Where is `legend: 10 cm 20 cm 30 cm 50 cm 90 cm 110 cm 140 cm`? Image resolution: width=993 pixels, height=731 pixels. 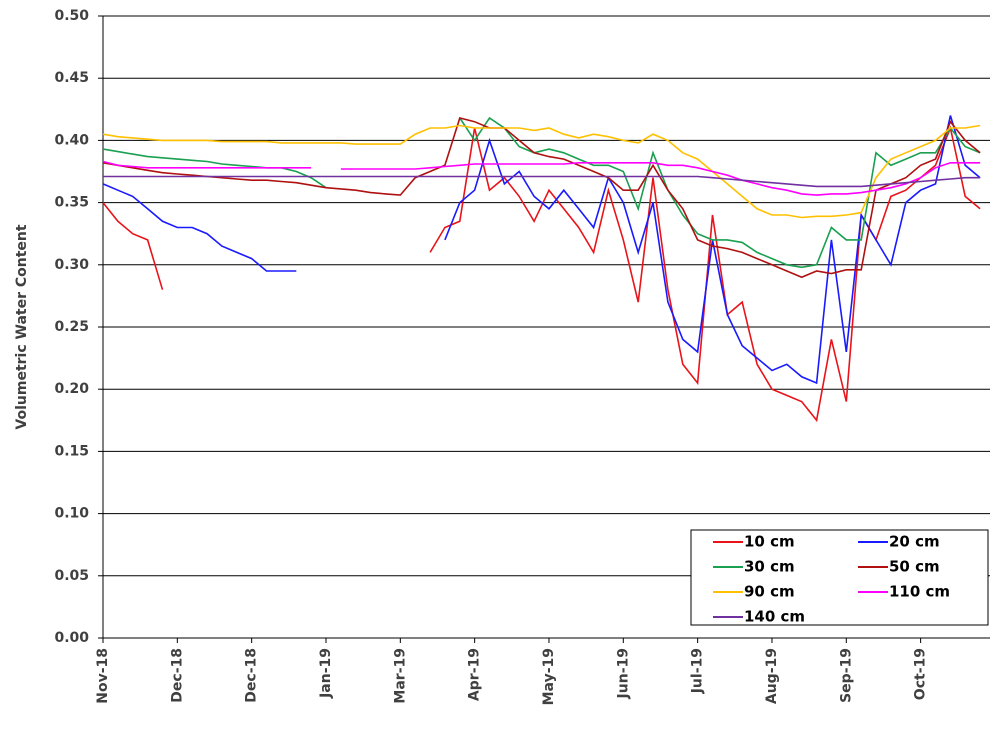
legend: 10 cm 20 cm 30 cm 50 cm 90 cm 110 cm 140 cm is located at coordinates (839, 577).